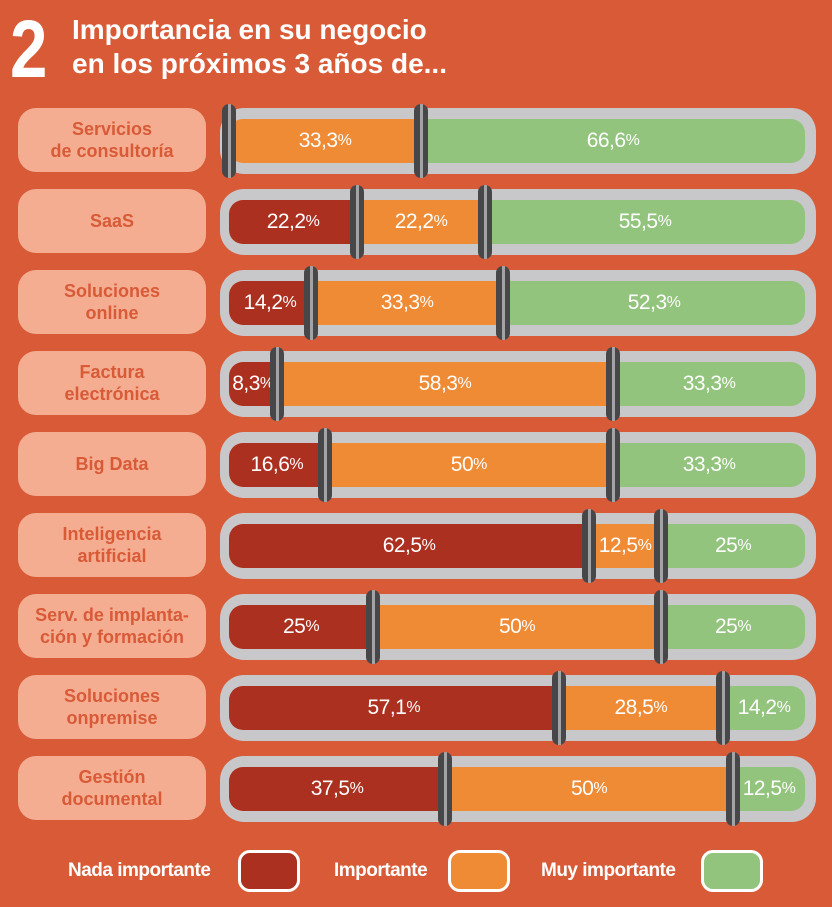  I want to click on category-label: Soluciones online, so click(112, 302).